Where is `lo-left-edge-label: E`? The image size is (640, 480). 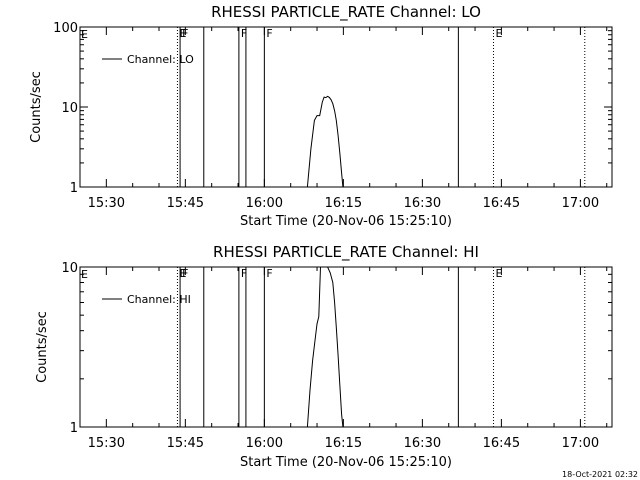
lo-left-edge-label: E is located at coordinates (84, 34).